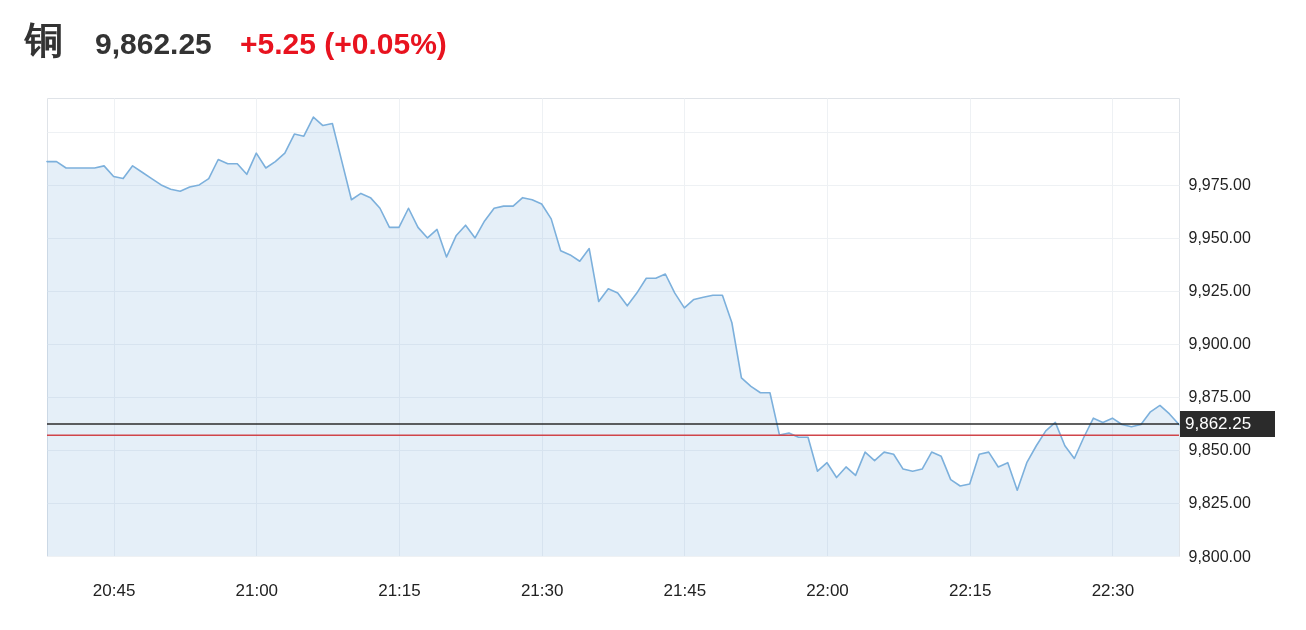  Describe the element at coordinates (114, 590) in the screenshot. I see `x-tick-label: 20:45` at that location.